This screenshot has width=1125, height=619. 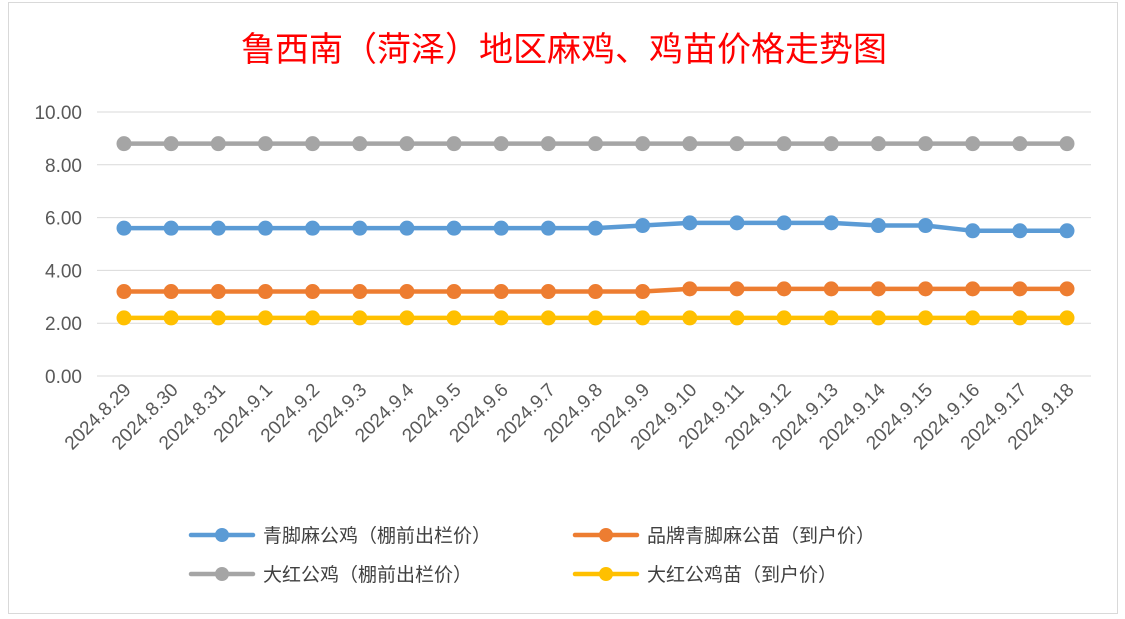 What do you see at coordinates (63, 219) in the screenshot?
I see `y-tick-label: 6.00` at bounding box center [63, 219].